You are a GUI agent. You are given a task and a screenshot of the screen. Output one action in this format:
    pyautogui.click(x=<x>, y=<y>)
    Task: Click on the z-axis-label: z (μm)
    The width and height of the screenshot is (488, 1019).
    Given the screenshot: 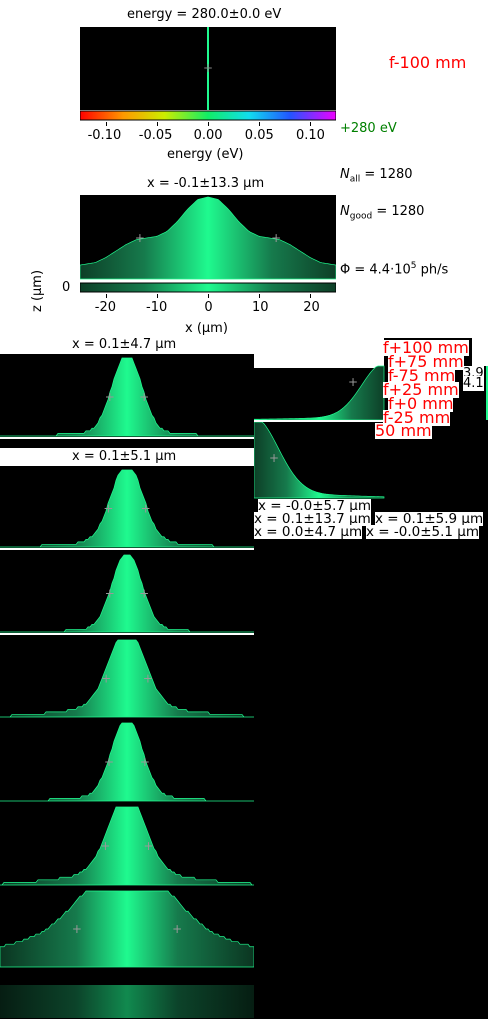 What is the action you would take?
    pyautogui.click(x=37, y=290)
    